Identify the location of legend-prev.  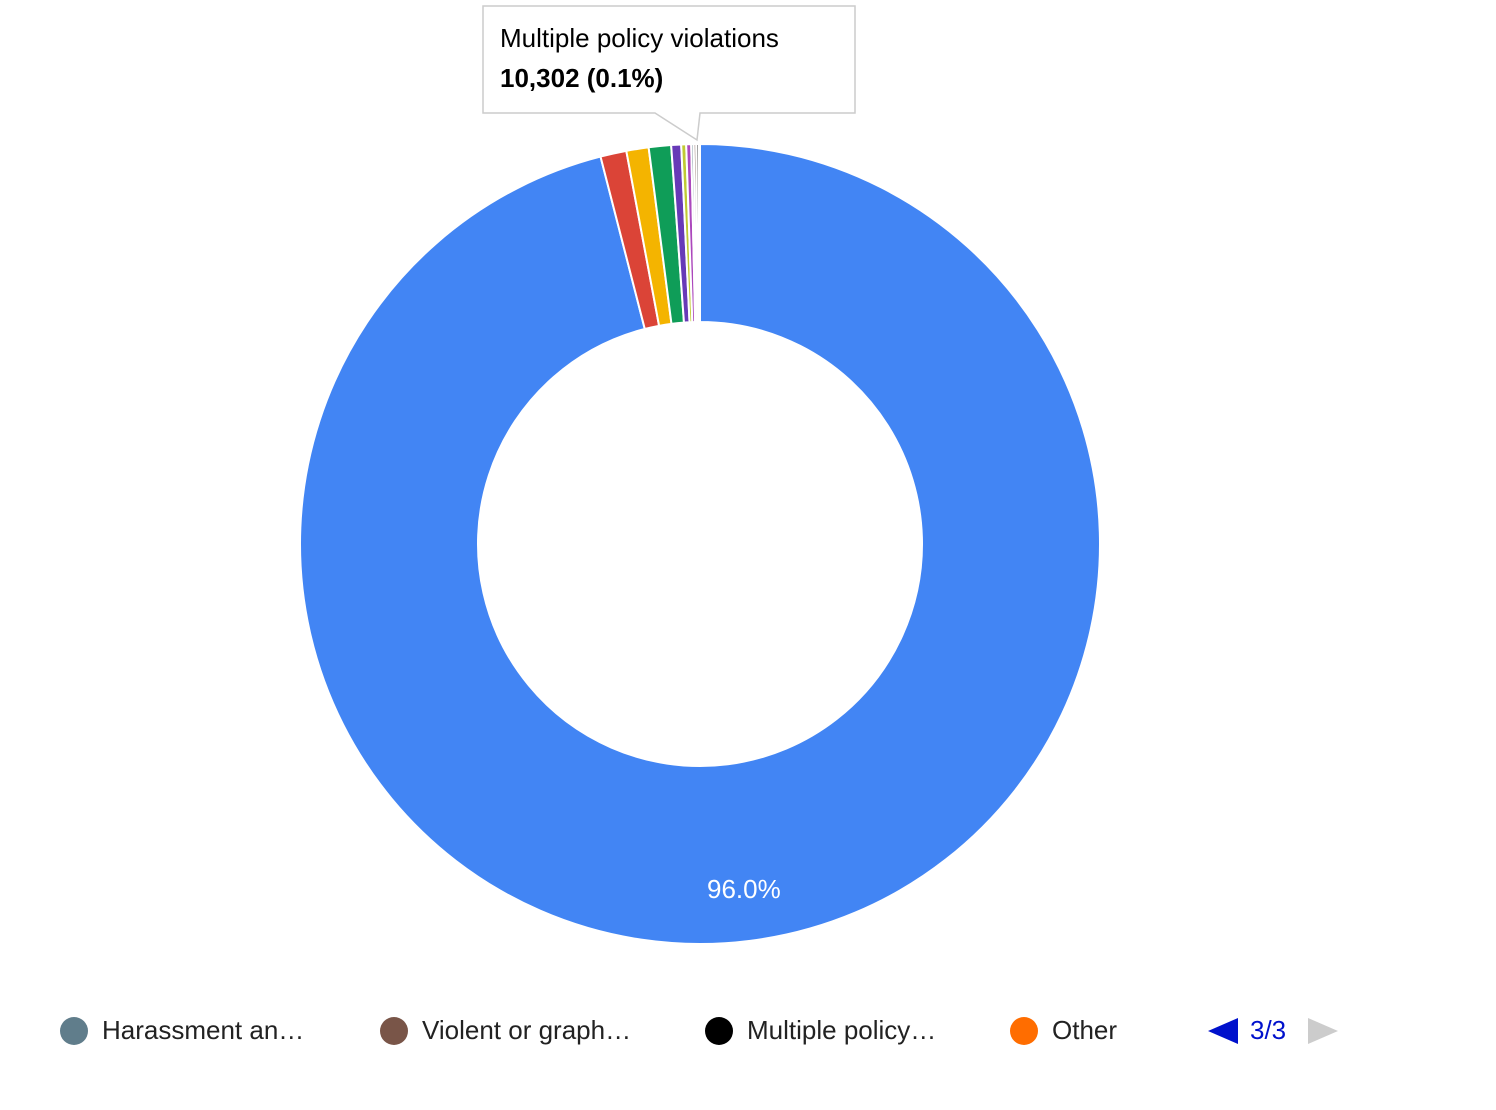
(1223, 1031).